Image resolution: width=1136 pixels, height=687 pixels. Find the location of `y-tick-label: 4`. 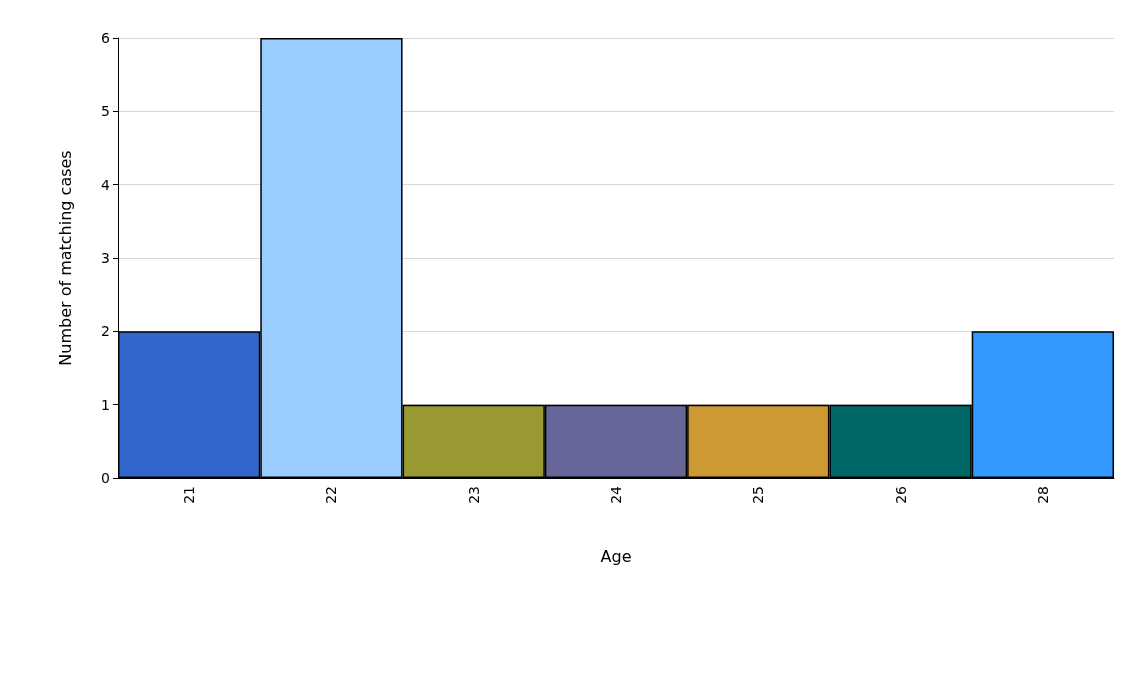

y-tick-label: 4 is located at coordinates (106, 184).